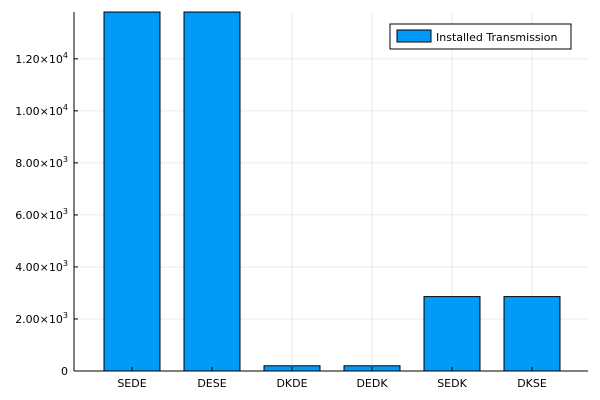  What do you see at coordinates (212, 191) in the screenshot?
I see `bar-dese` at bounding box center [212, 191].